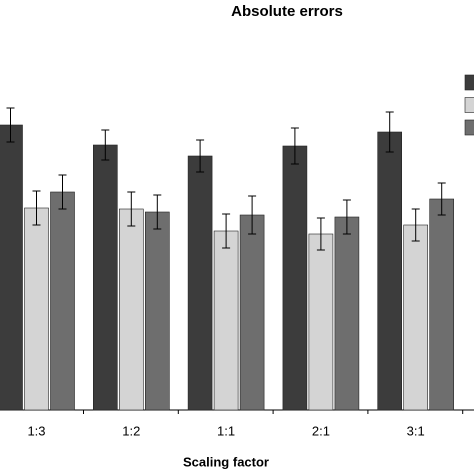 This screenshot has height=474, width=474. Describe the element at coordinates (416, 430) in the screenshot. I see `x-tick-label: 3:1` at that location.